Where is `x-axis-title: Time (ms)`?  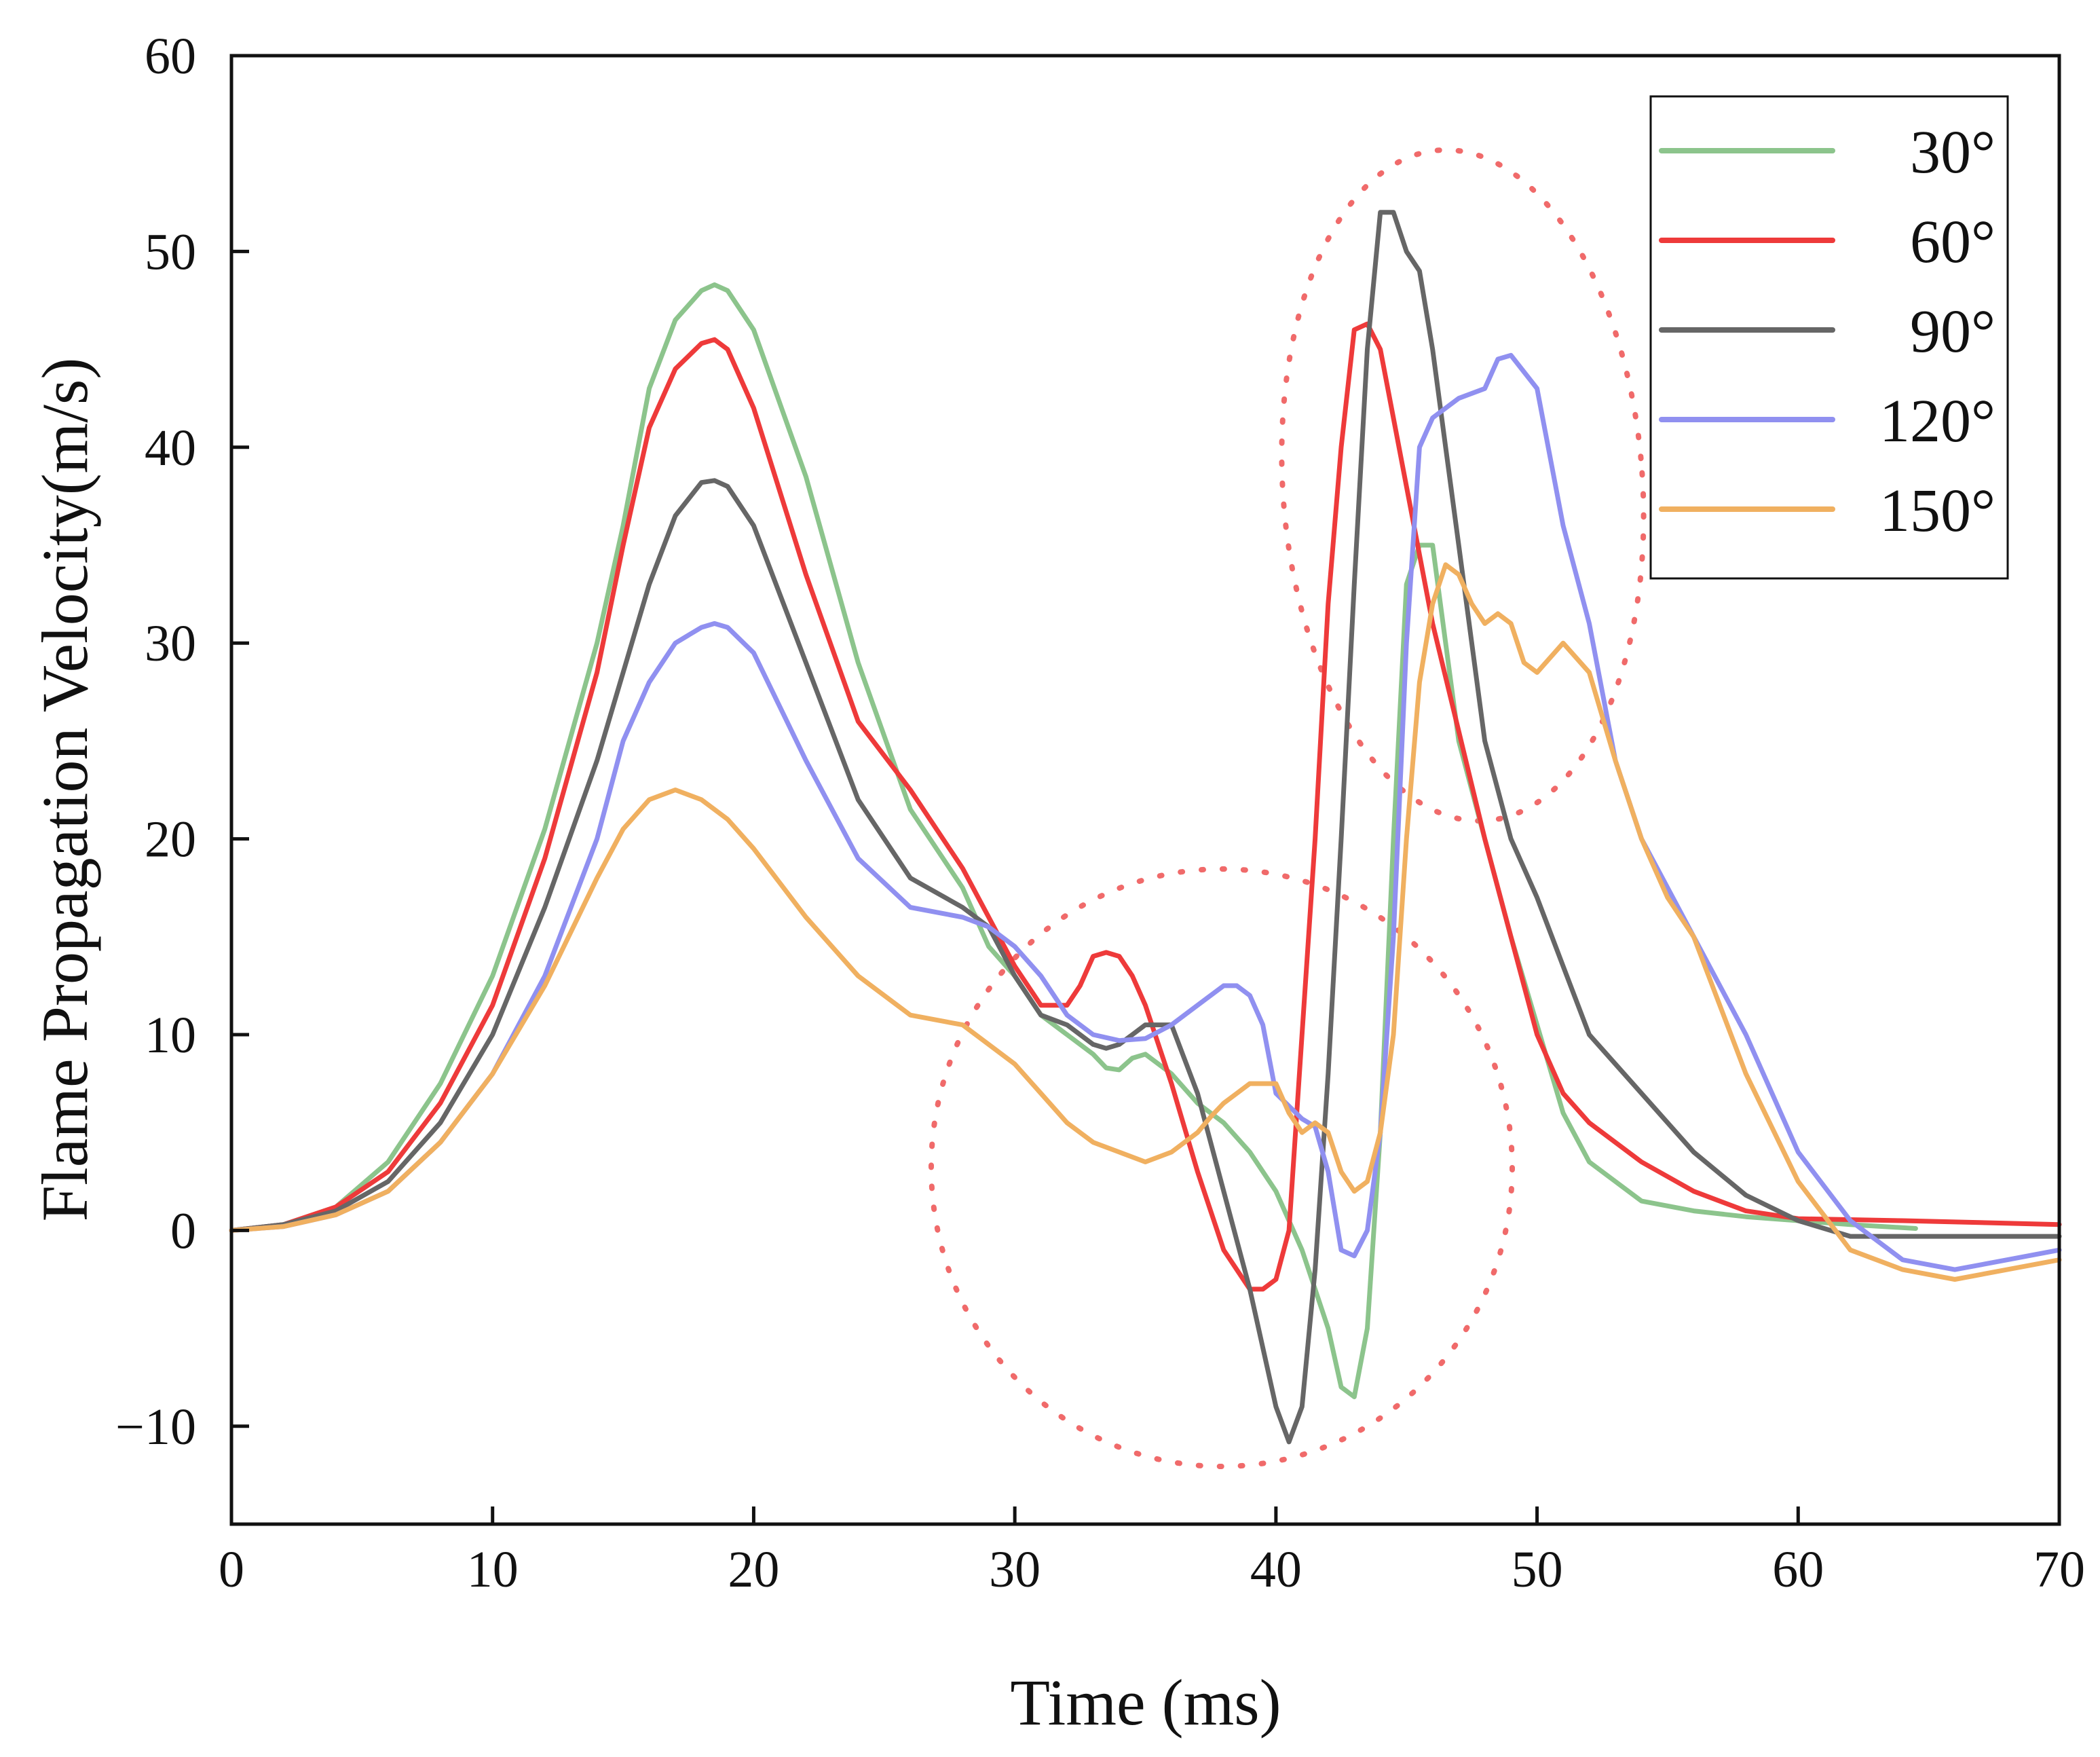 x-axis-title: Time (ms) is located at coordinates (1145, 1702).